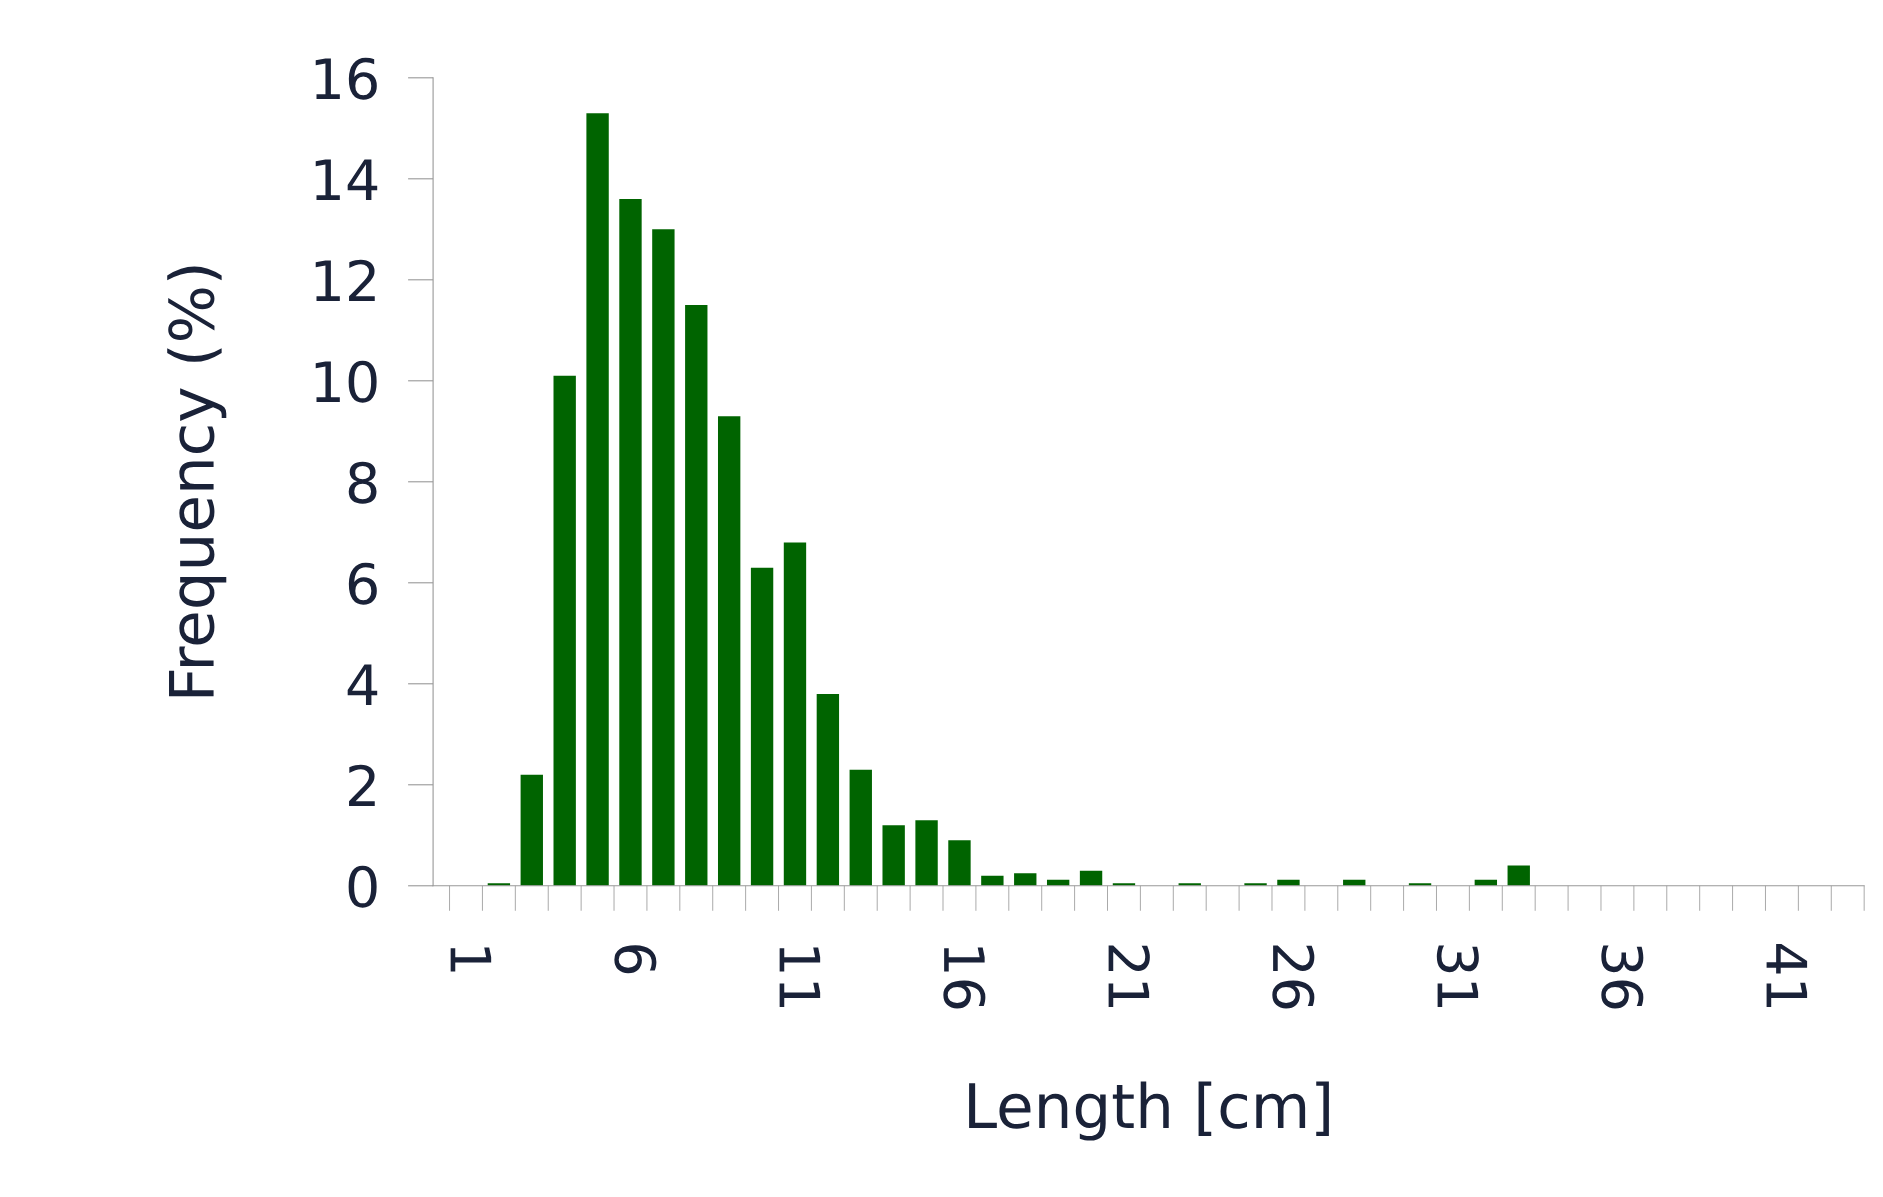  What do you see at coordinates (1787, 975) in the screenshot?
I see `x-tick-label: 41` at bounding box center [1787, 975].